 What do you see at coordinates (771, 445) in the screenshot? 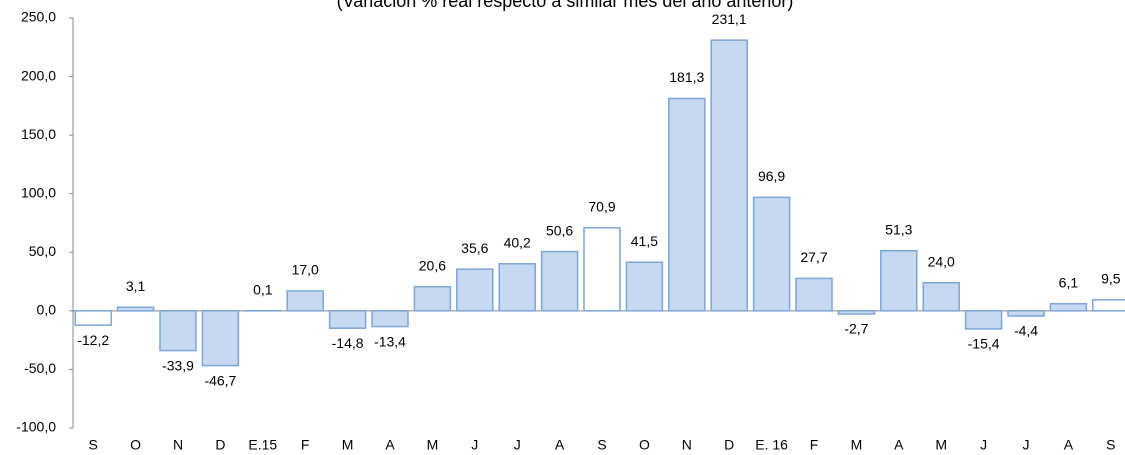
I see `x-tick-label: E. 16` at bounding box center [771, 445].